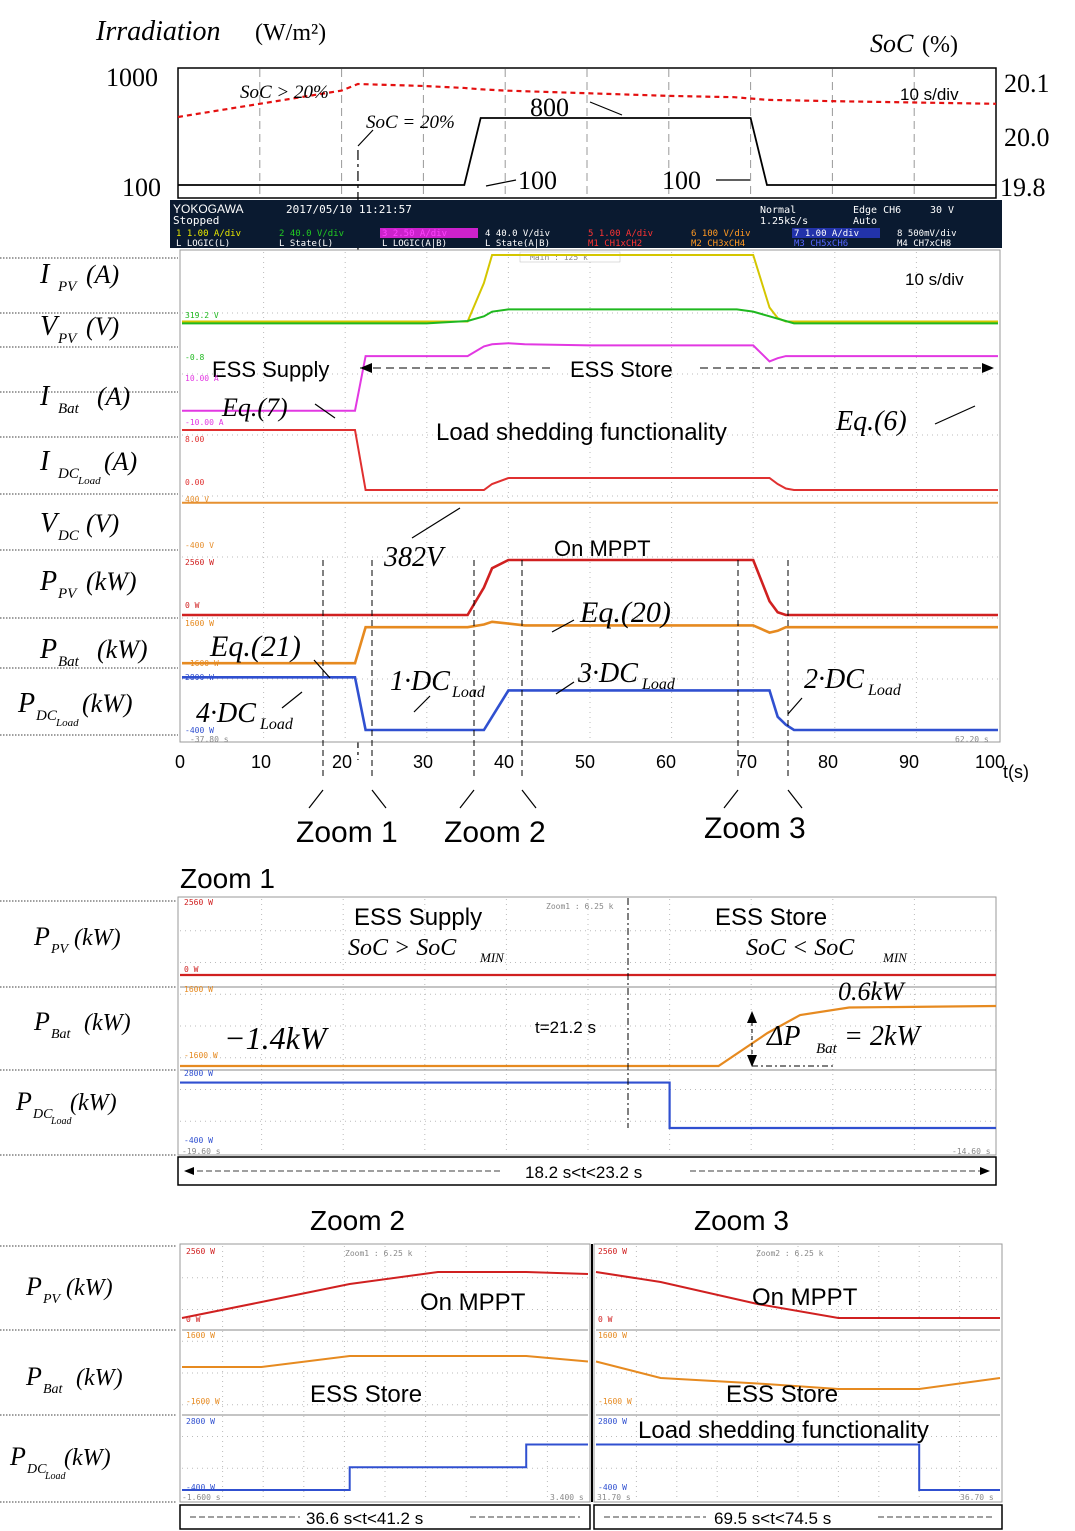 Image resolution: width=1075 pixels, height=1531 pixels. What do you see at coordinates (827, 1049) in the screenshot?
I see `zoom1-delta-sub: Bat` at bounding box center [827, 1049].